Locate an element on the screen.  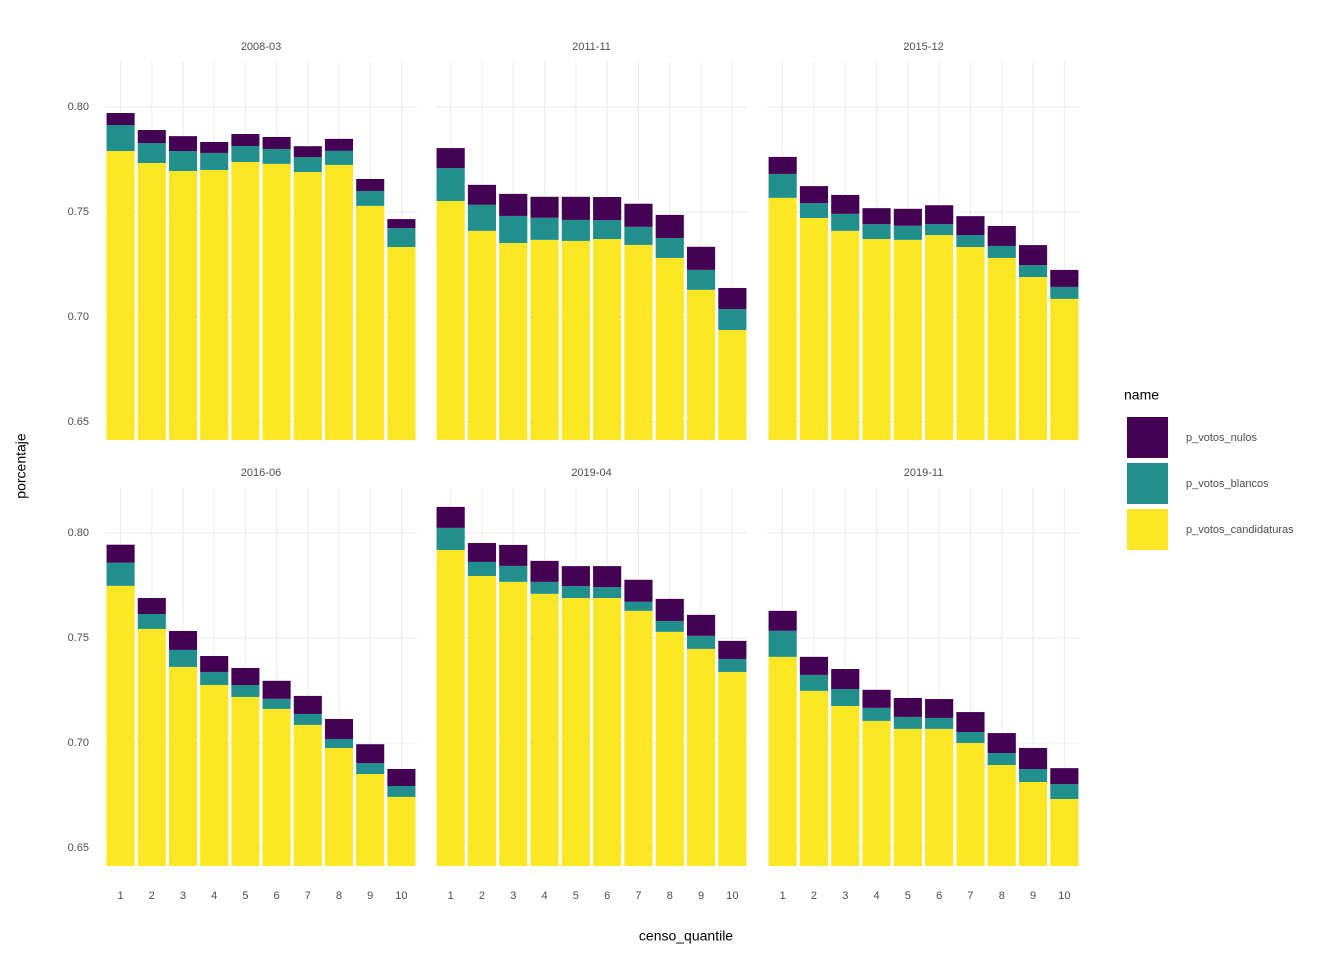
facet-title: 2016-06 is located at coordinates (261, 473).